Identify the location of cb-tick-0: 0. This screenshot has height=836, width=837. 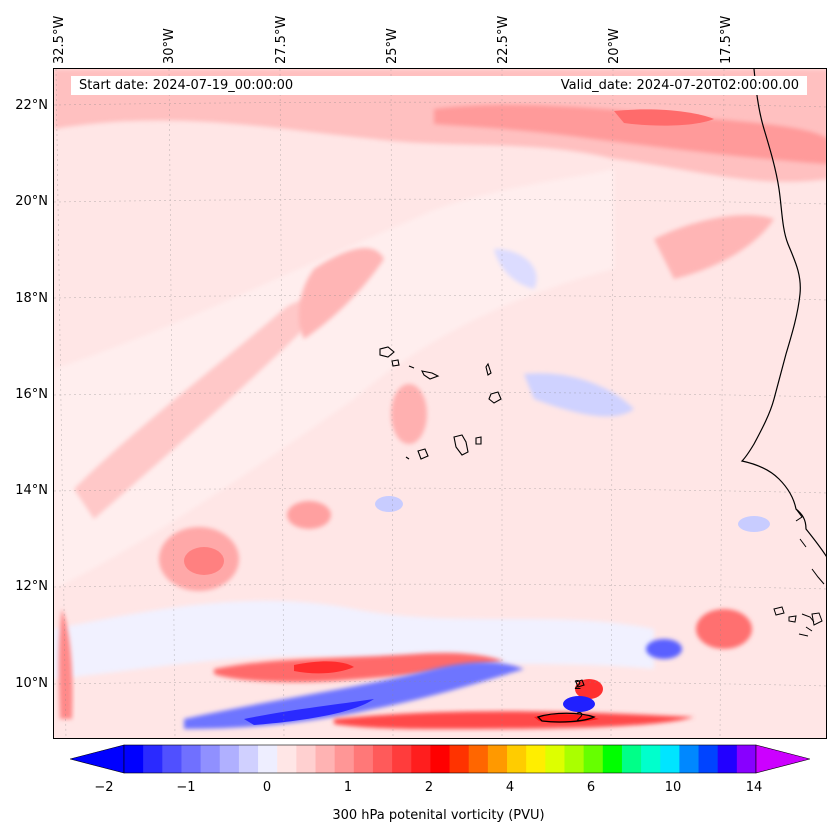
(267, 787).